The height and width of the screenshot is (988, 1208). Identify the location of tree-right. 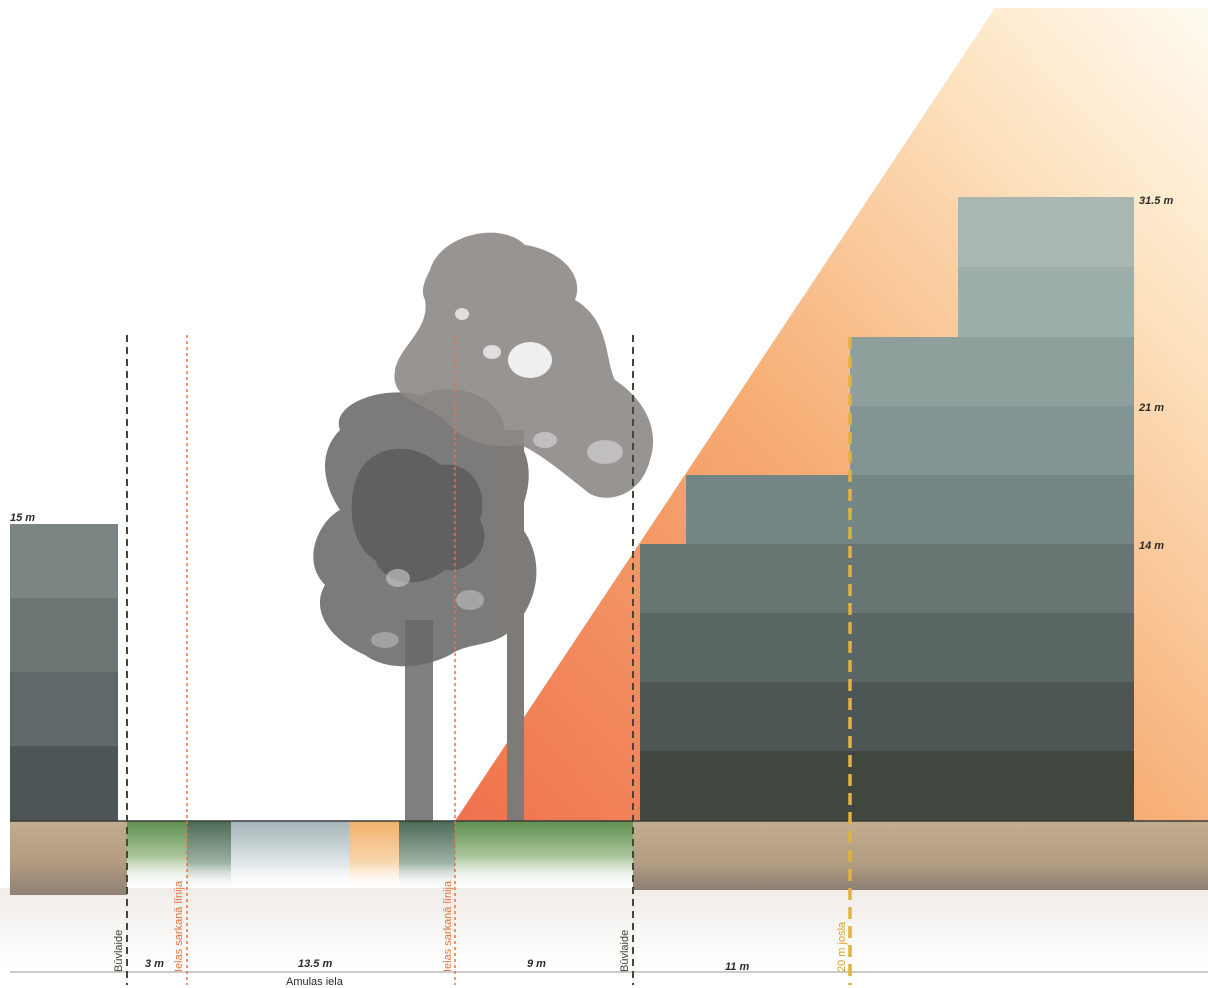
(524, 526).